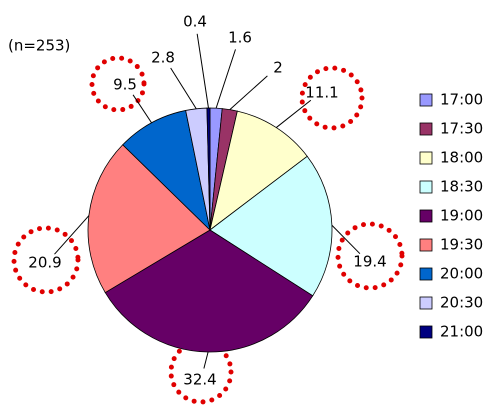 The width and height of the screenshot is (497, 408). What do you see at coordinates (461, 332) in the screenshot?
I see `legend-label: 21:00` at bounding box center [461, 332].